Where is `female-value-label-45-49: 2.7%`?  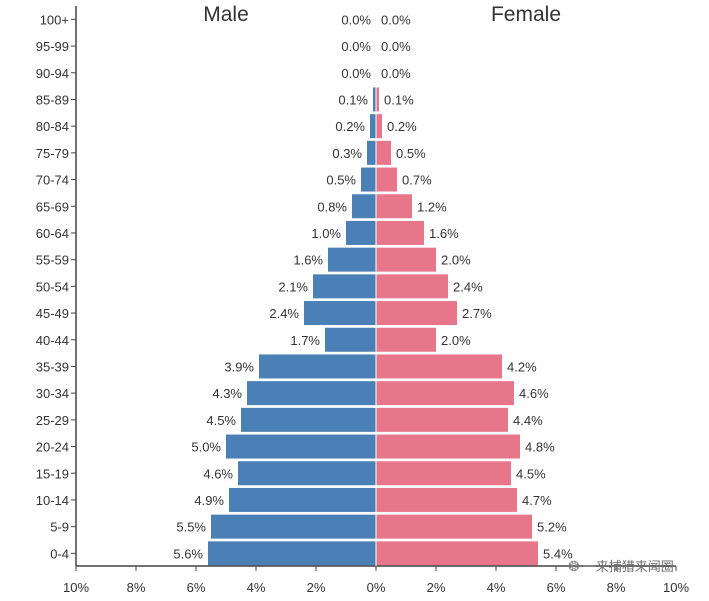 female-value-label-45-49: 2.7% is located at coordinates (477, 313).